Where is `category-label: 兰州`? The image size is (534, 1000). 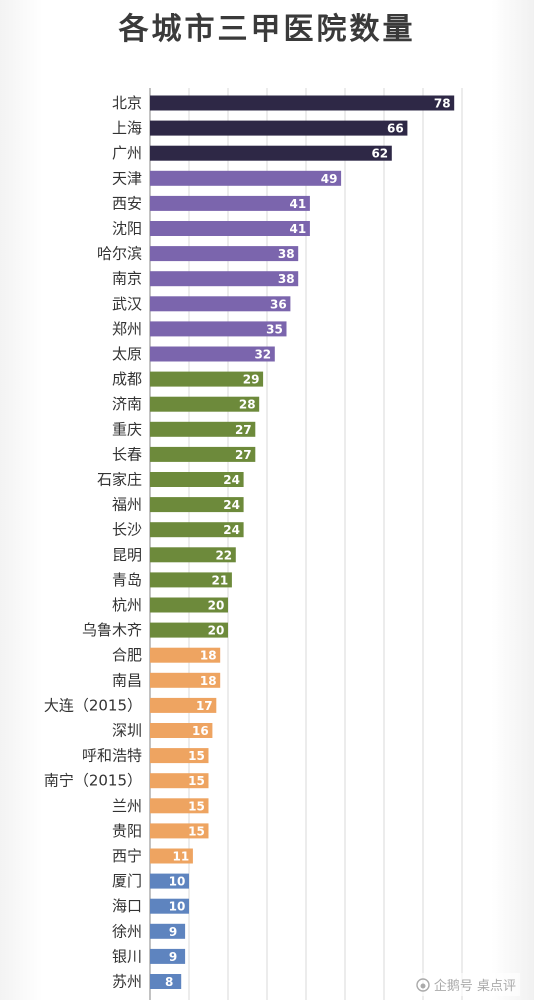 category-label: 兰州 is located at coordinates (127, 806).